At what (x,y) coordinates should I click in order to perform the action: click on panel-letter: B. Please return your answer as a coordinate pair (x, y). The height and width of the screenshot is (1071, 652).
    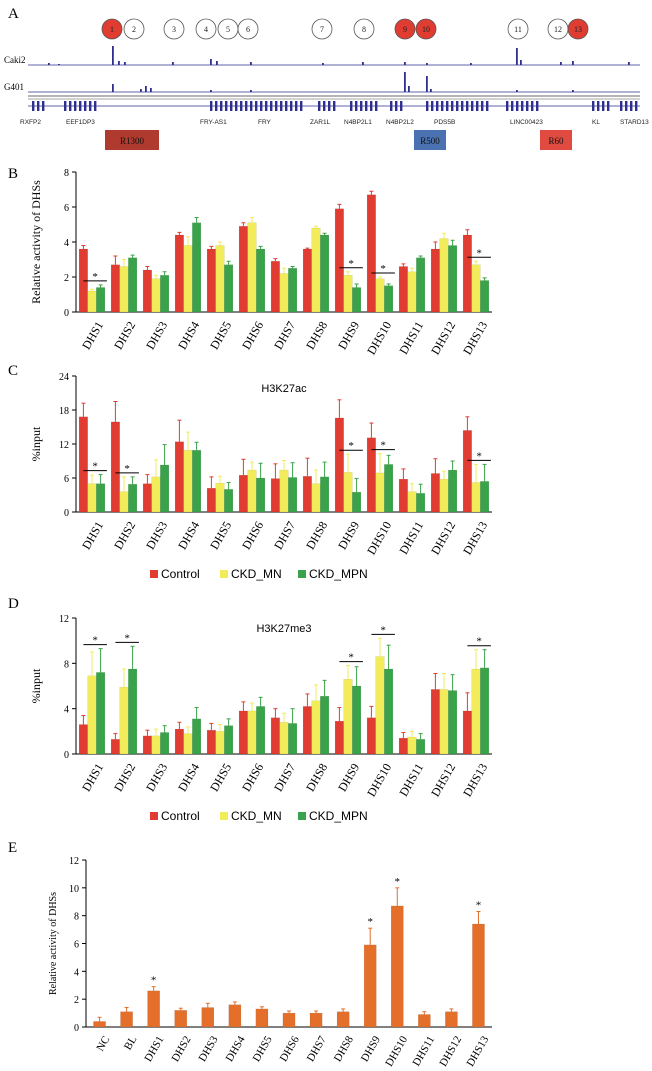
    Looking at the image, I should click on (13, 174).